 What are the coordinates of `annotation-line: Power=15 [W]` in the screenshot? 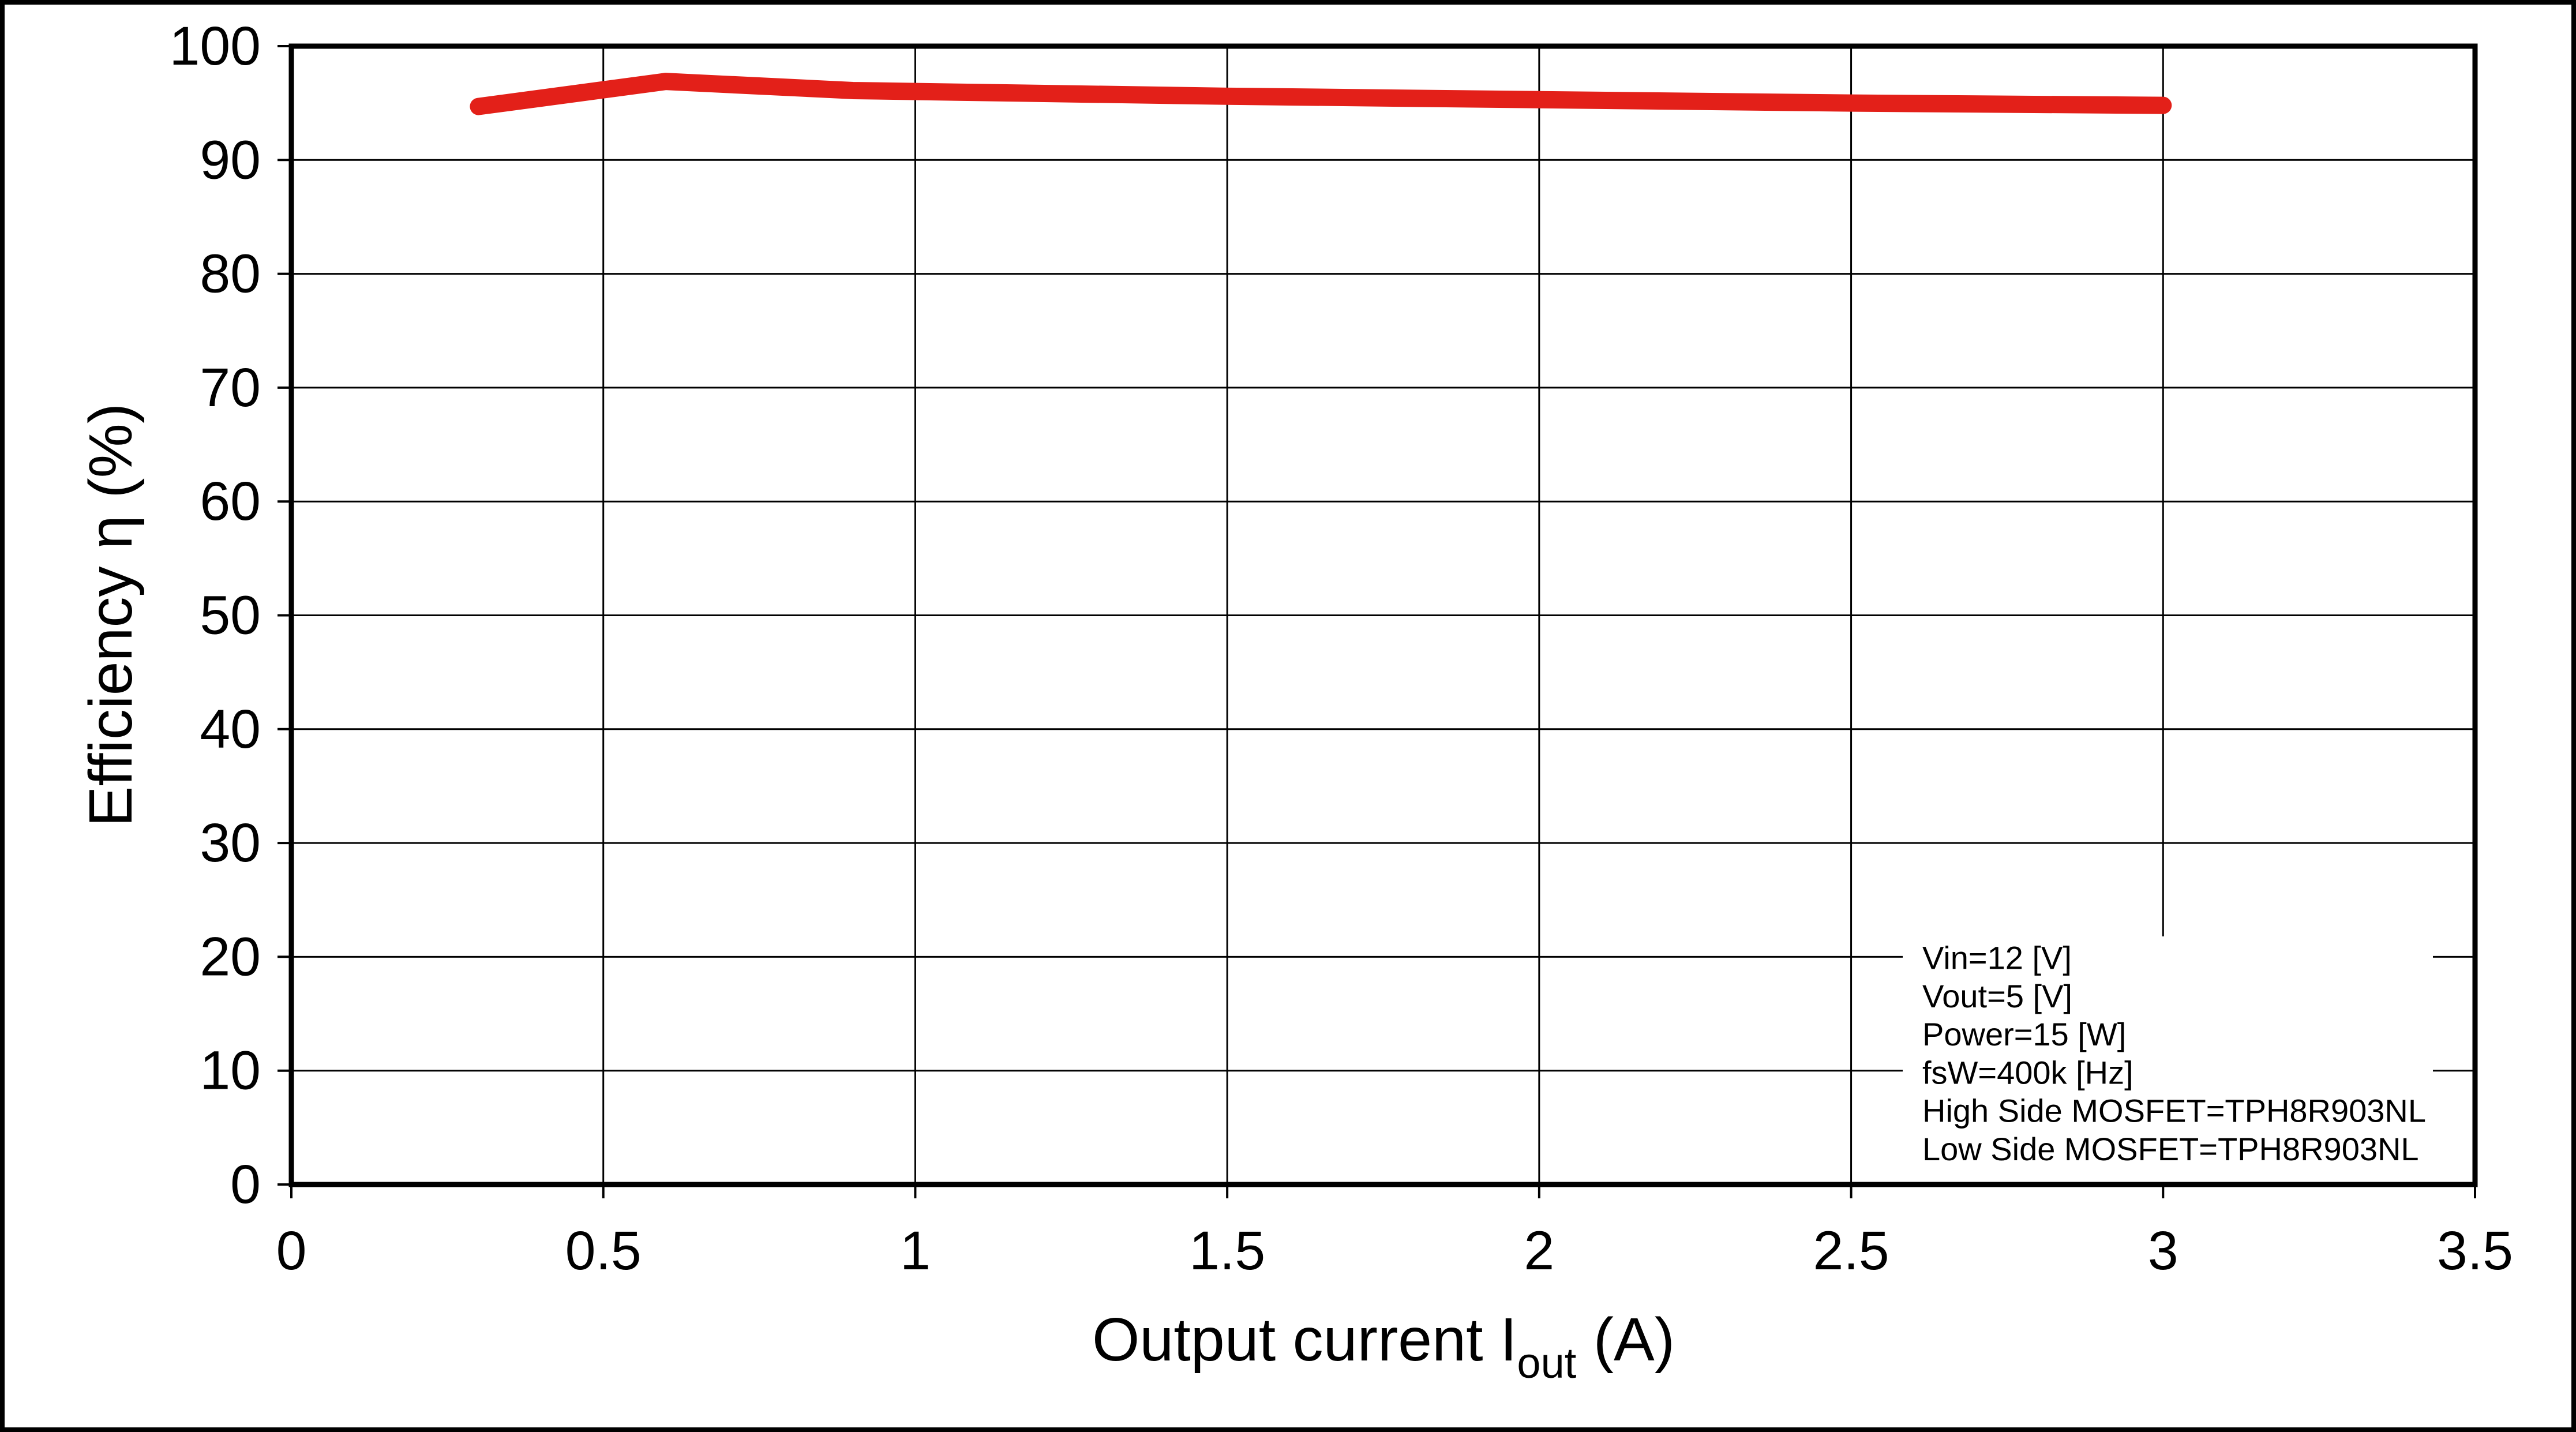 It's located at (2024, 1034).